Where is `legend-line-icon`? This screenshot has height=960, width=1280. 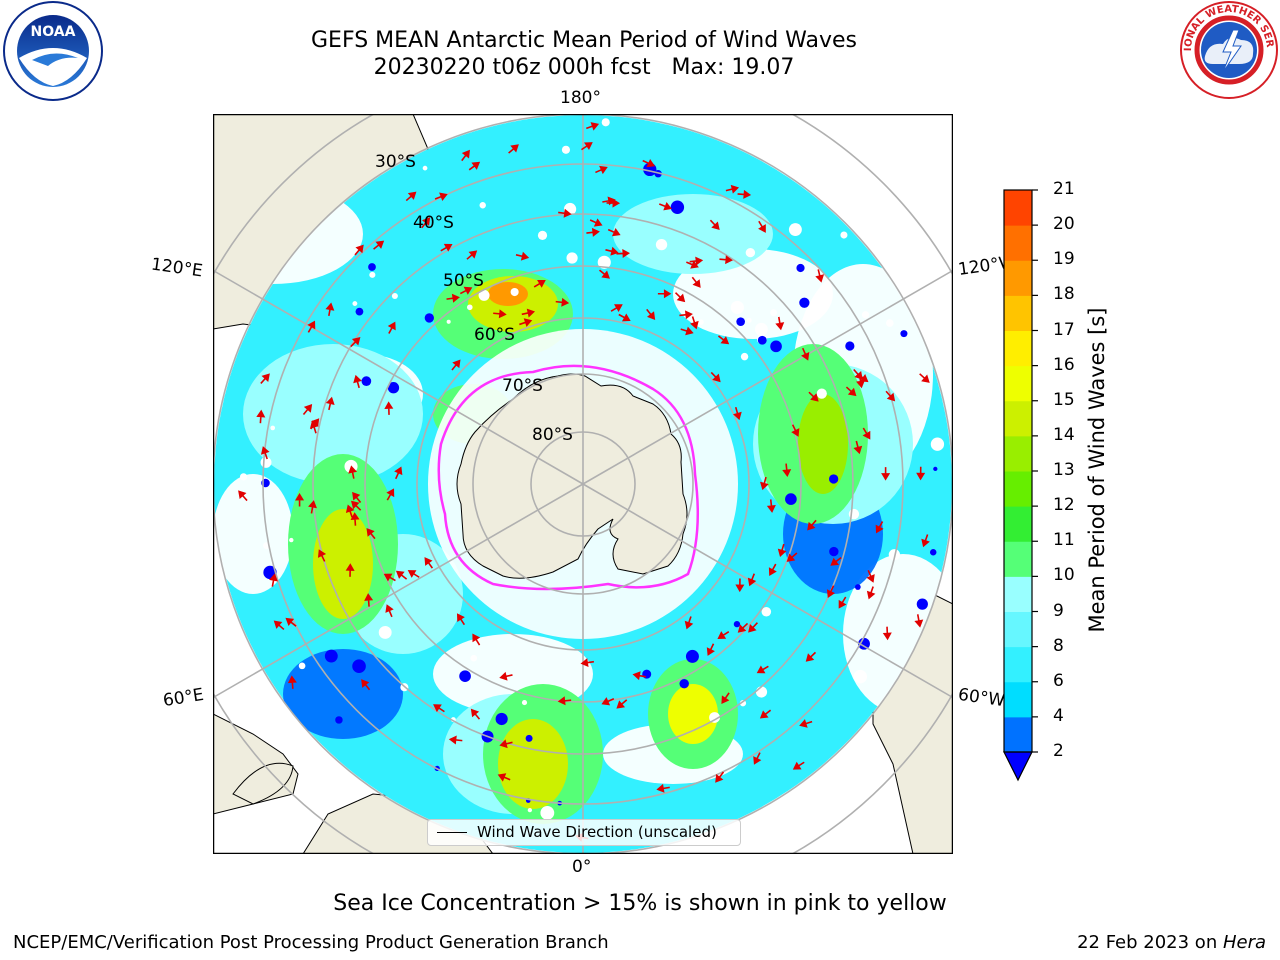
legend-line-icon is located at coordinates (452, 832).